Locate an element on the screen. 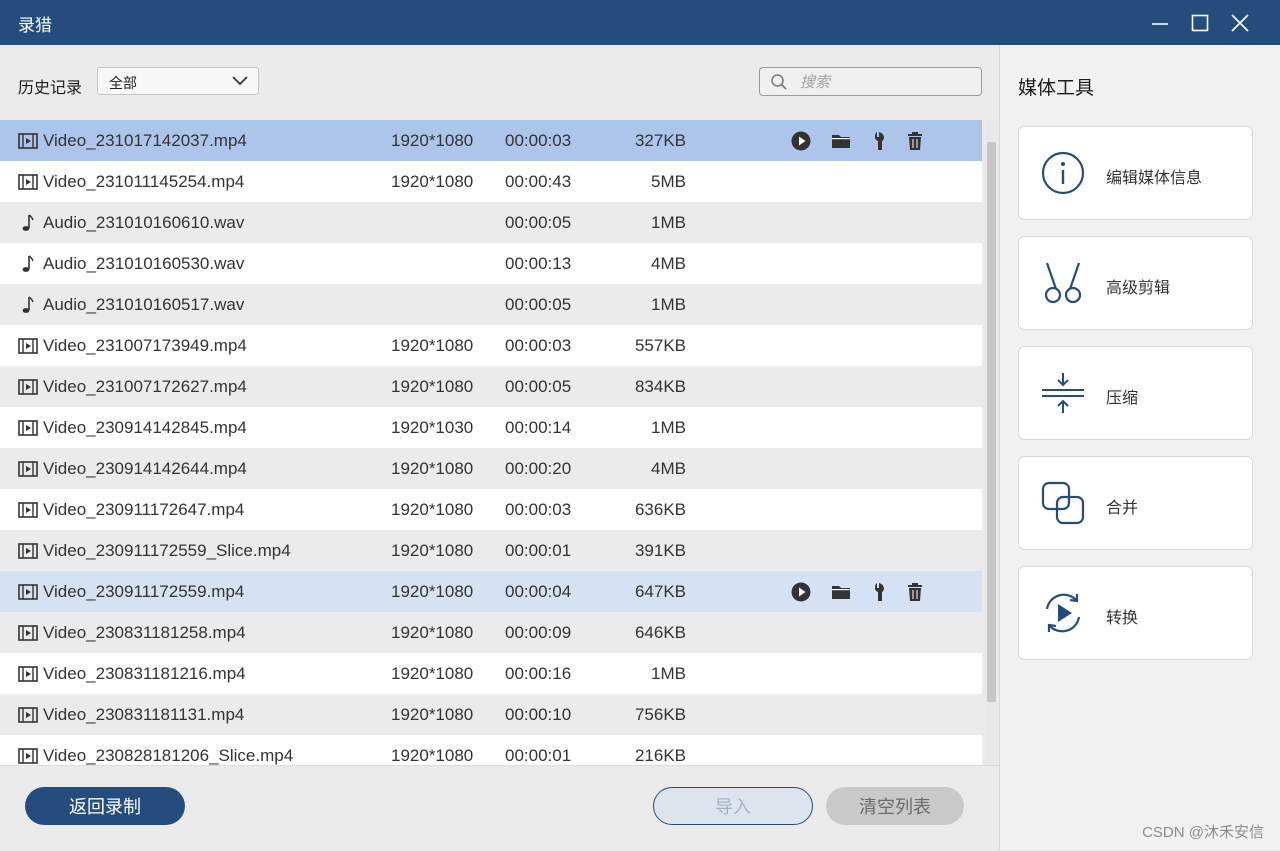 The width and height of the screenshot is (1280, 851). history-filter-value: 全部 is located at coordinates (123, 84).